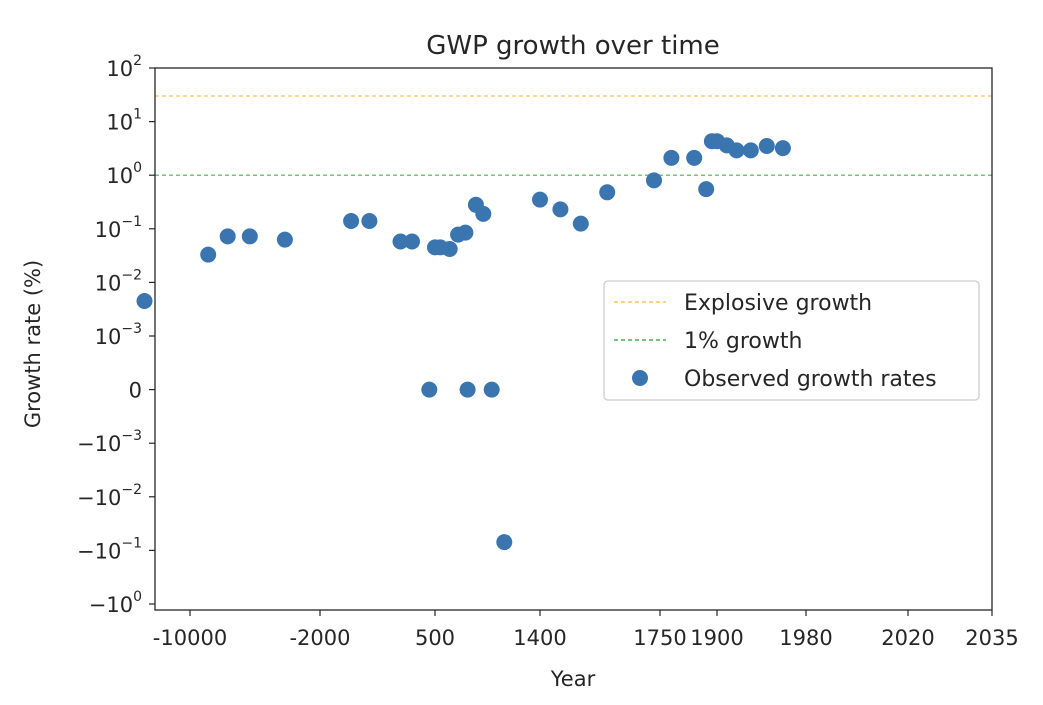 This screenshot has height=705, width=1043. Describe the element at coordinates (124, 174) in the screenshot. I see `y-tick-label: 10⁰` at that location.